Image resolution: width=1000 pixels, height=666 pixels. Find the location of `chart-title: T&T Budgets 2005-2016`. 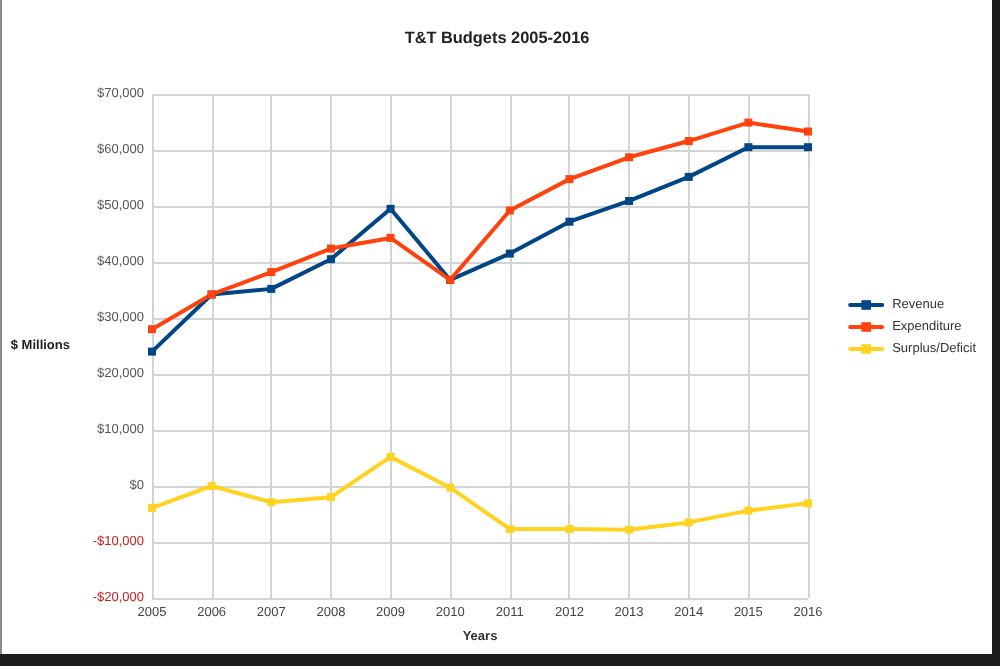

chart-title: T&T Budgets 2005-2016 is located at coordinates (497, 38).